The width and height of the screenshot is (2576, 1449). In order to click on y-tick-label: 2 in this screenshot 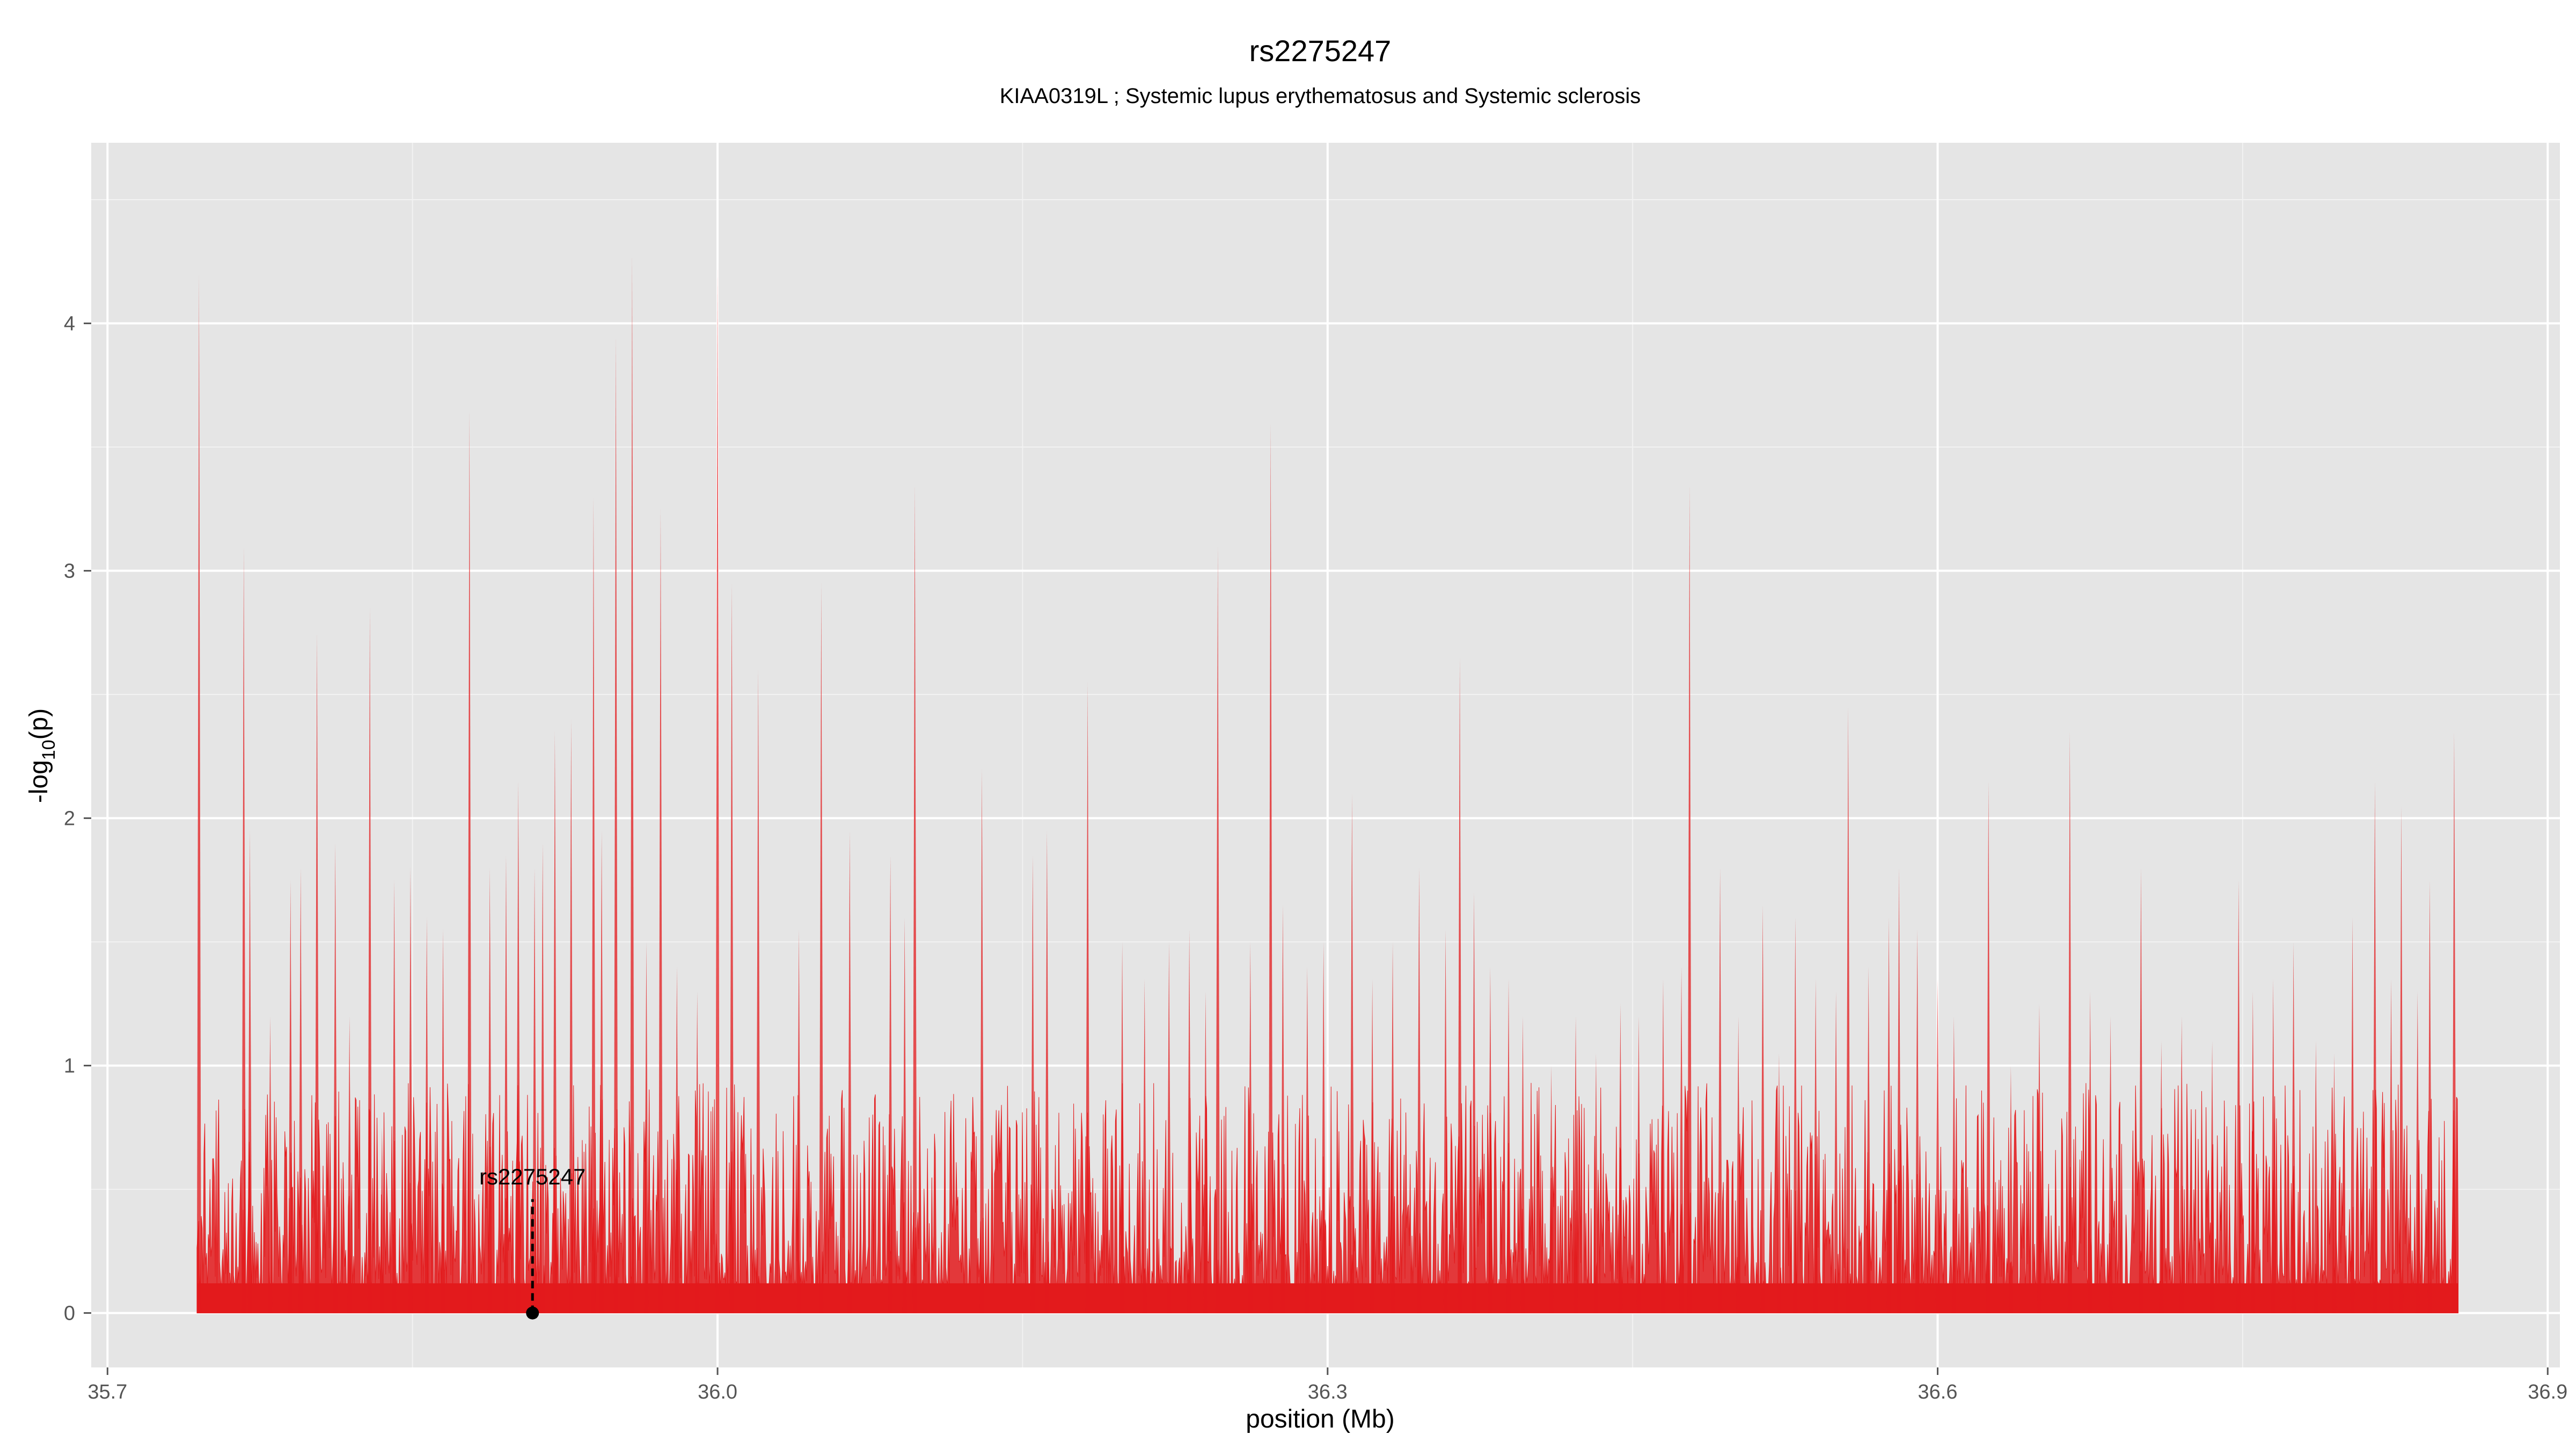, I will do `click(69, 819)`.